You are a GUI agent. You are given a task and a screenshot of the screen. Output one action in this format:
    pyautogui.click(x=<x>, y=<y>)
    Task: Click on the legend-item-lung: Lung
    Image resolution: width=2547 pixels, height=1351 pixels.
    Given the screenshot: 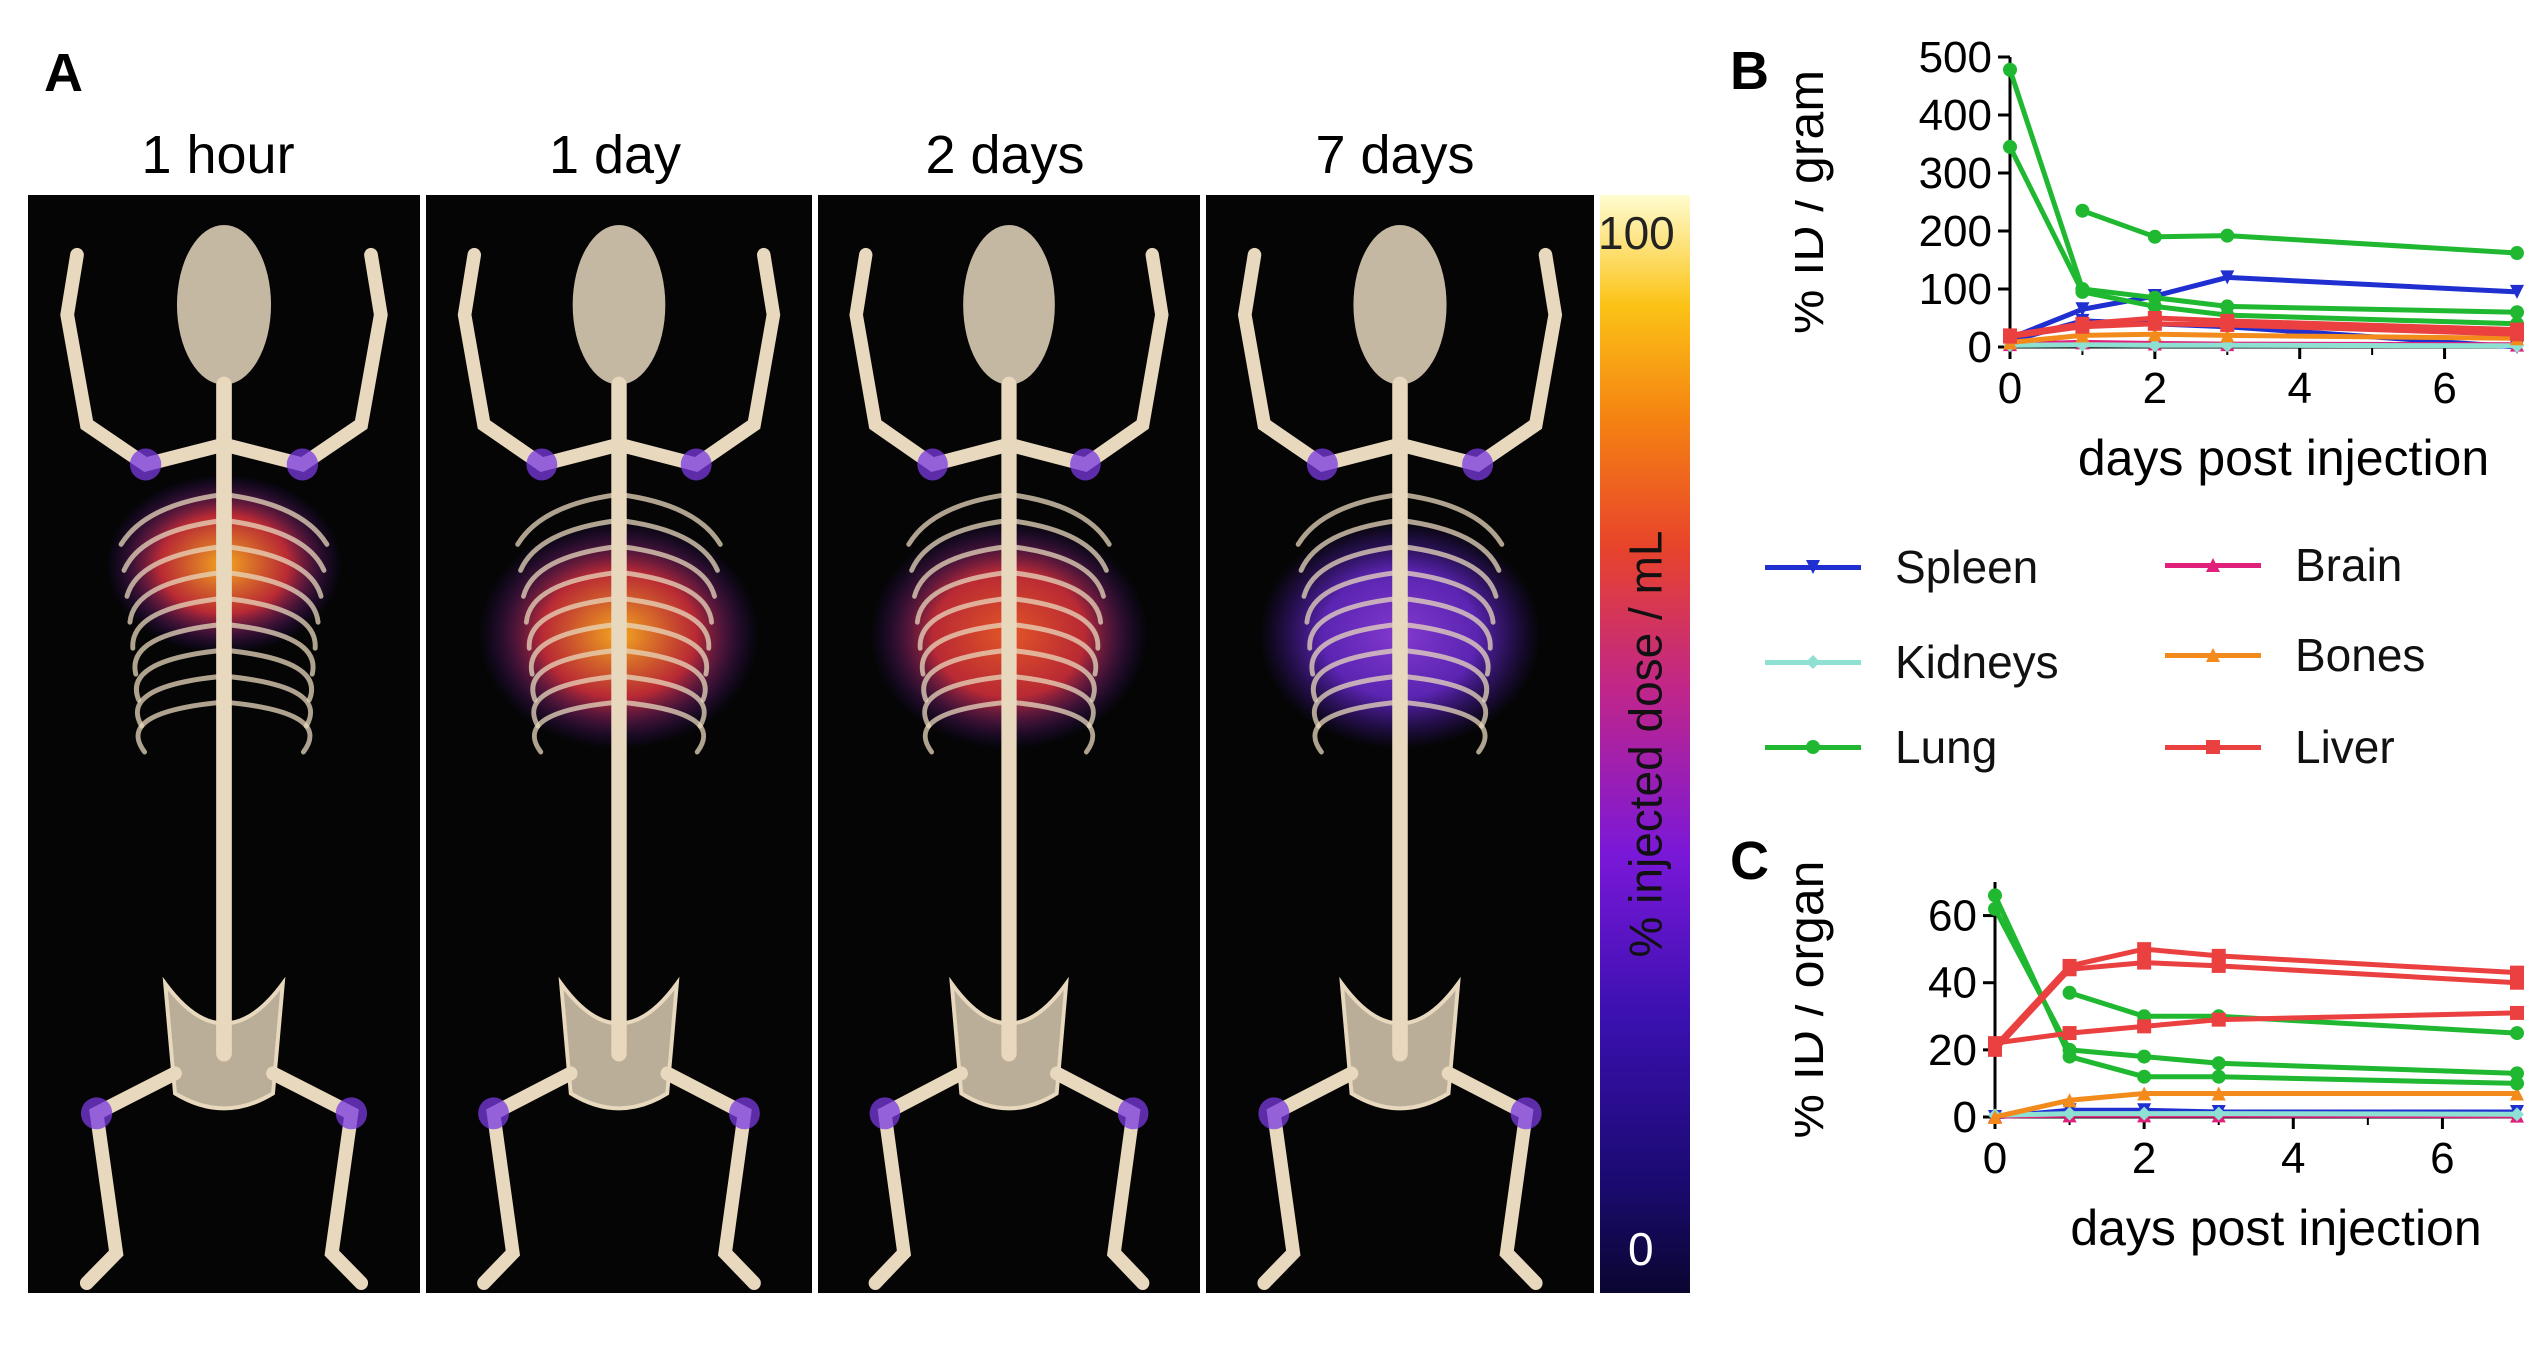 What is the action you would take?
    pyautogui.click(x=1881, y=747)
    